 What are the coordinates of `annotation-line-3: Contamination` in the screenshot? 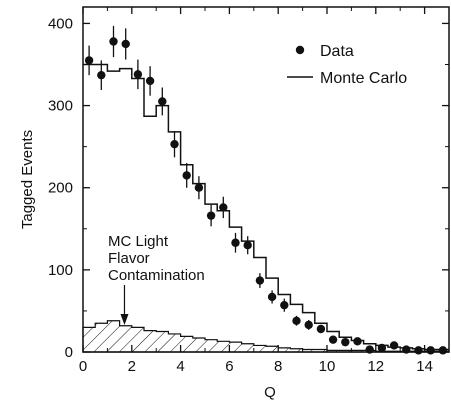 It's located at (156, 275).